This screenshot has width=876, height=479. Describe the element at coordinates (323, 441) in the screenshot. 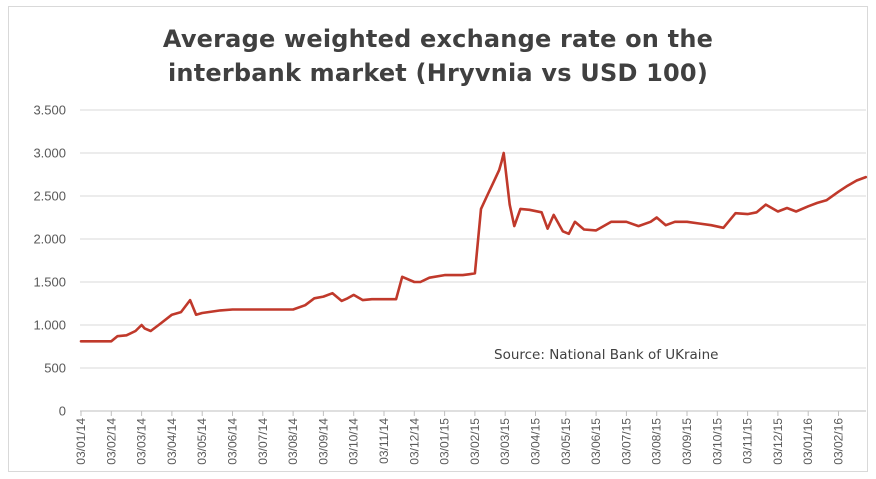

I see `x-tick-label: 03/09/14` at that location.